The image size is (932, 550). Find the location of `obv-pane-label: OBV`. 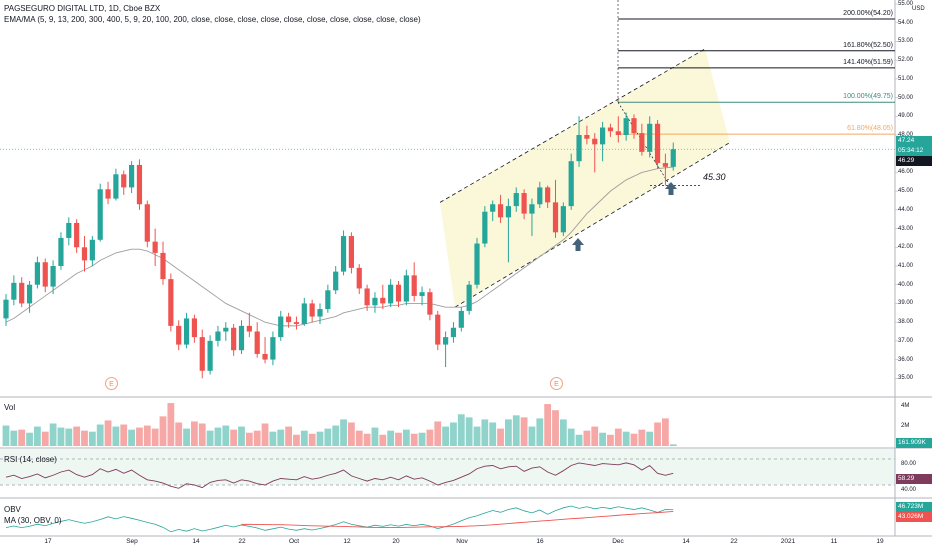

obv-pane-label: OBV is located at coordinates (12, 509).